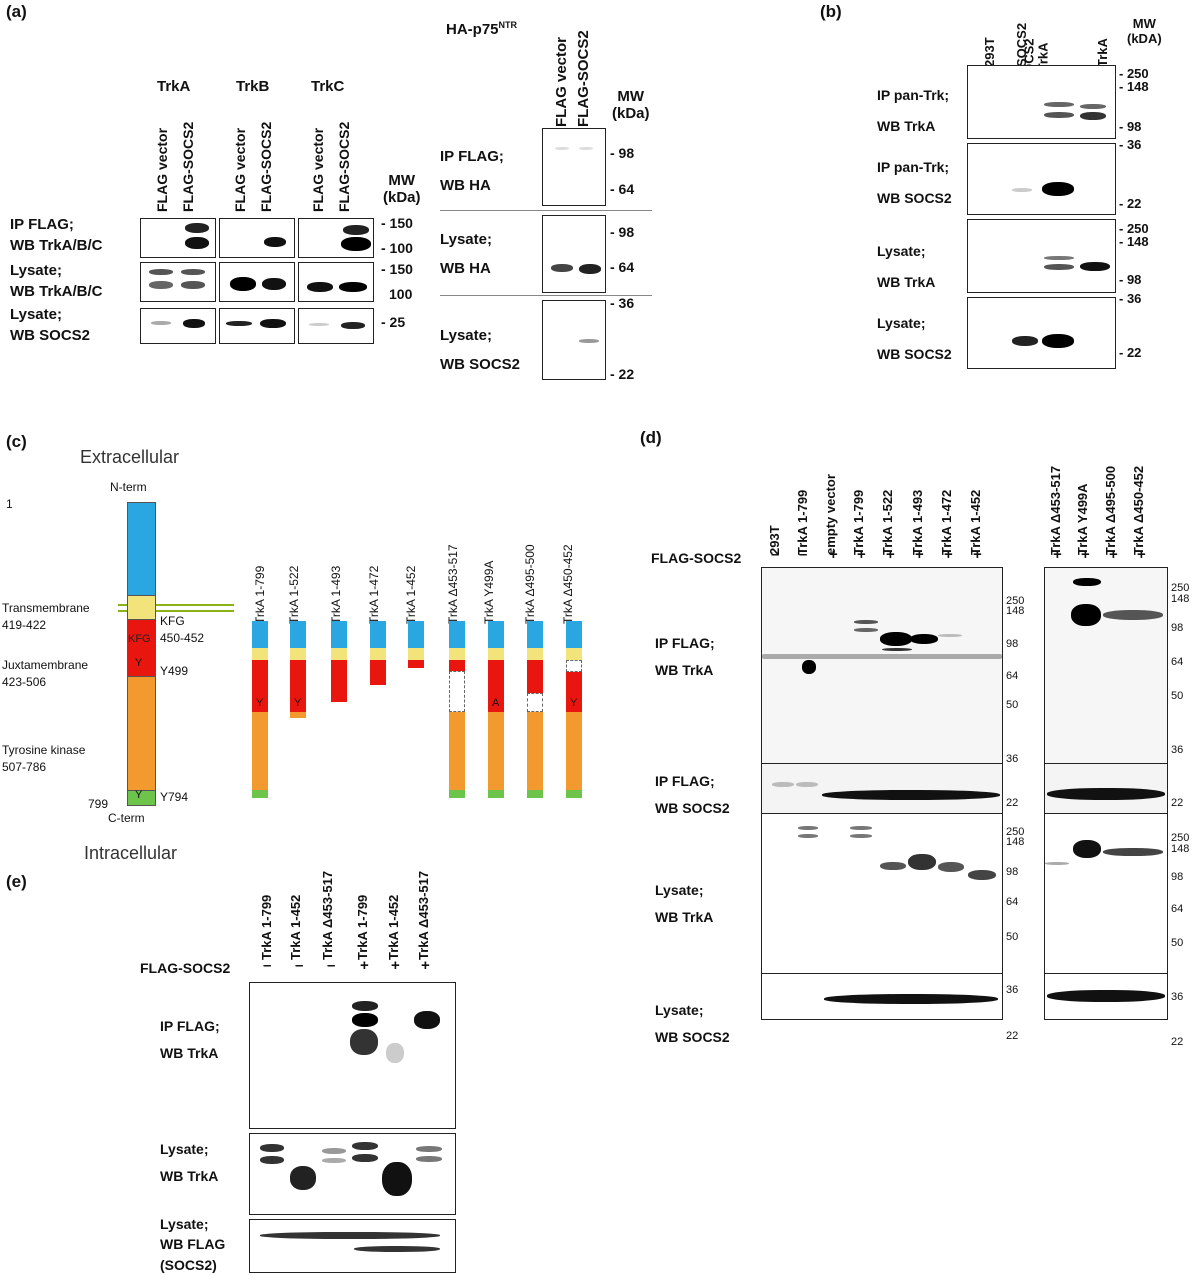 This screenshot has width=1197, height=1275. Describe the element at coordinates (130, 457) in the screenshot. I see `extracellular-label: Extracellular` at that location.